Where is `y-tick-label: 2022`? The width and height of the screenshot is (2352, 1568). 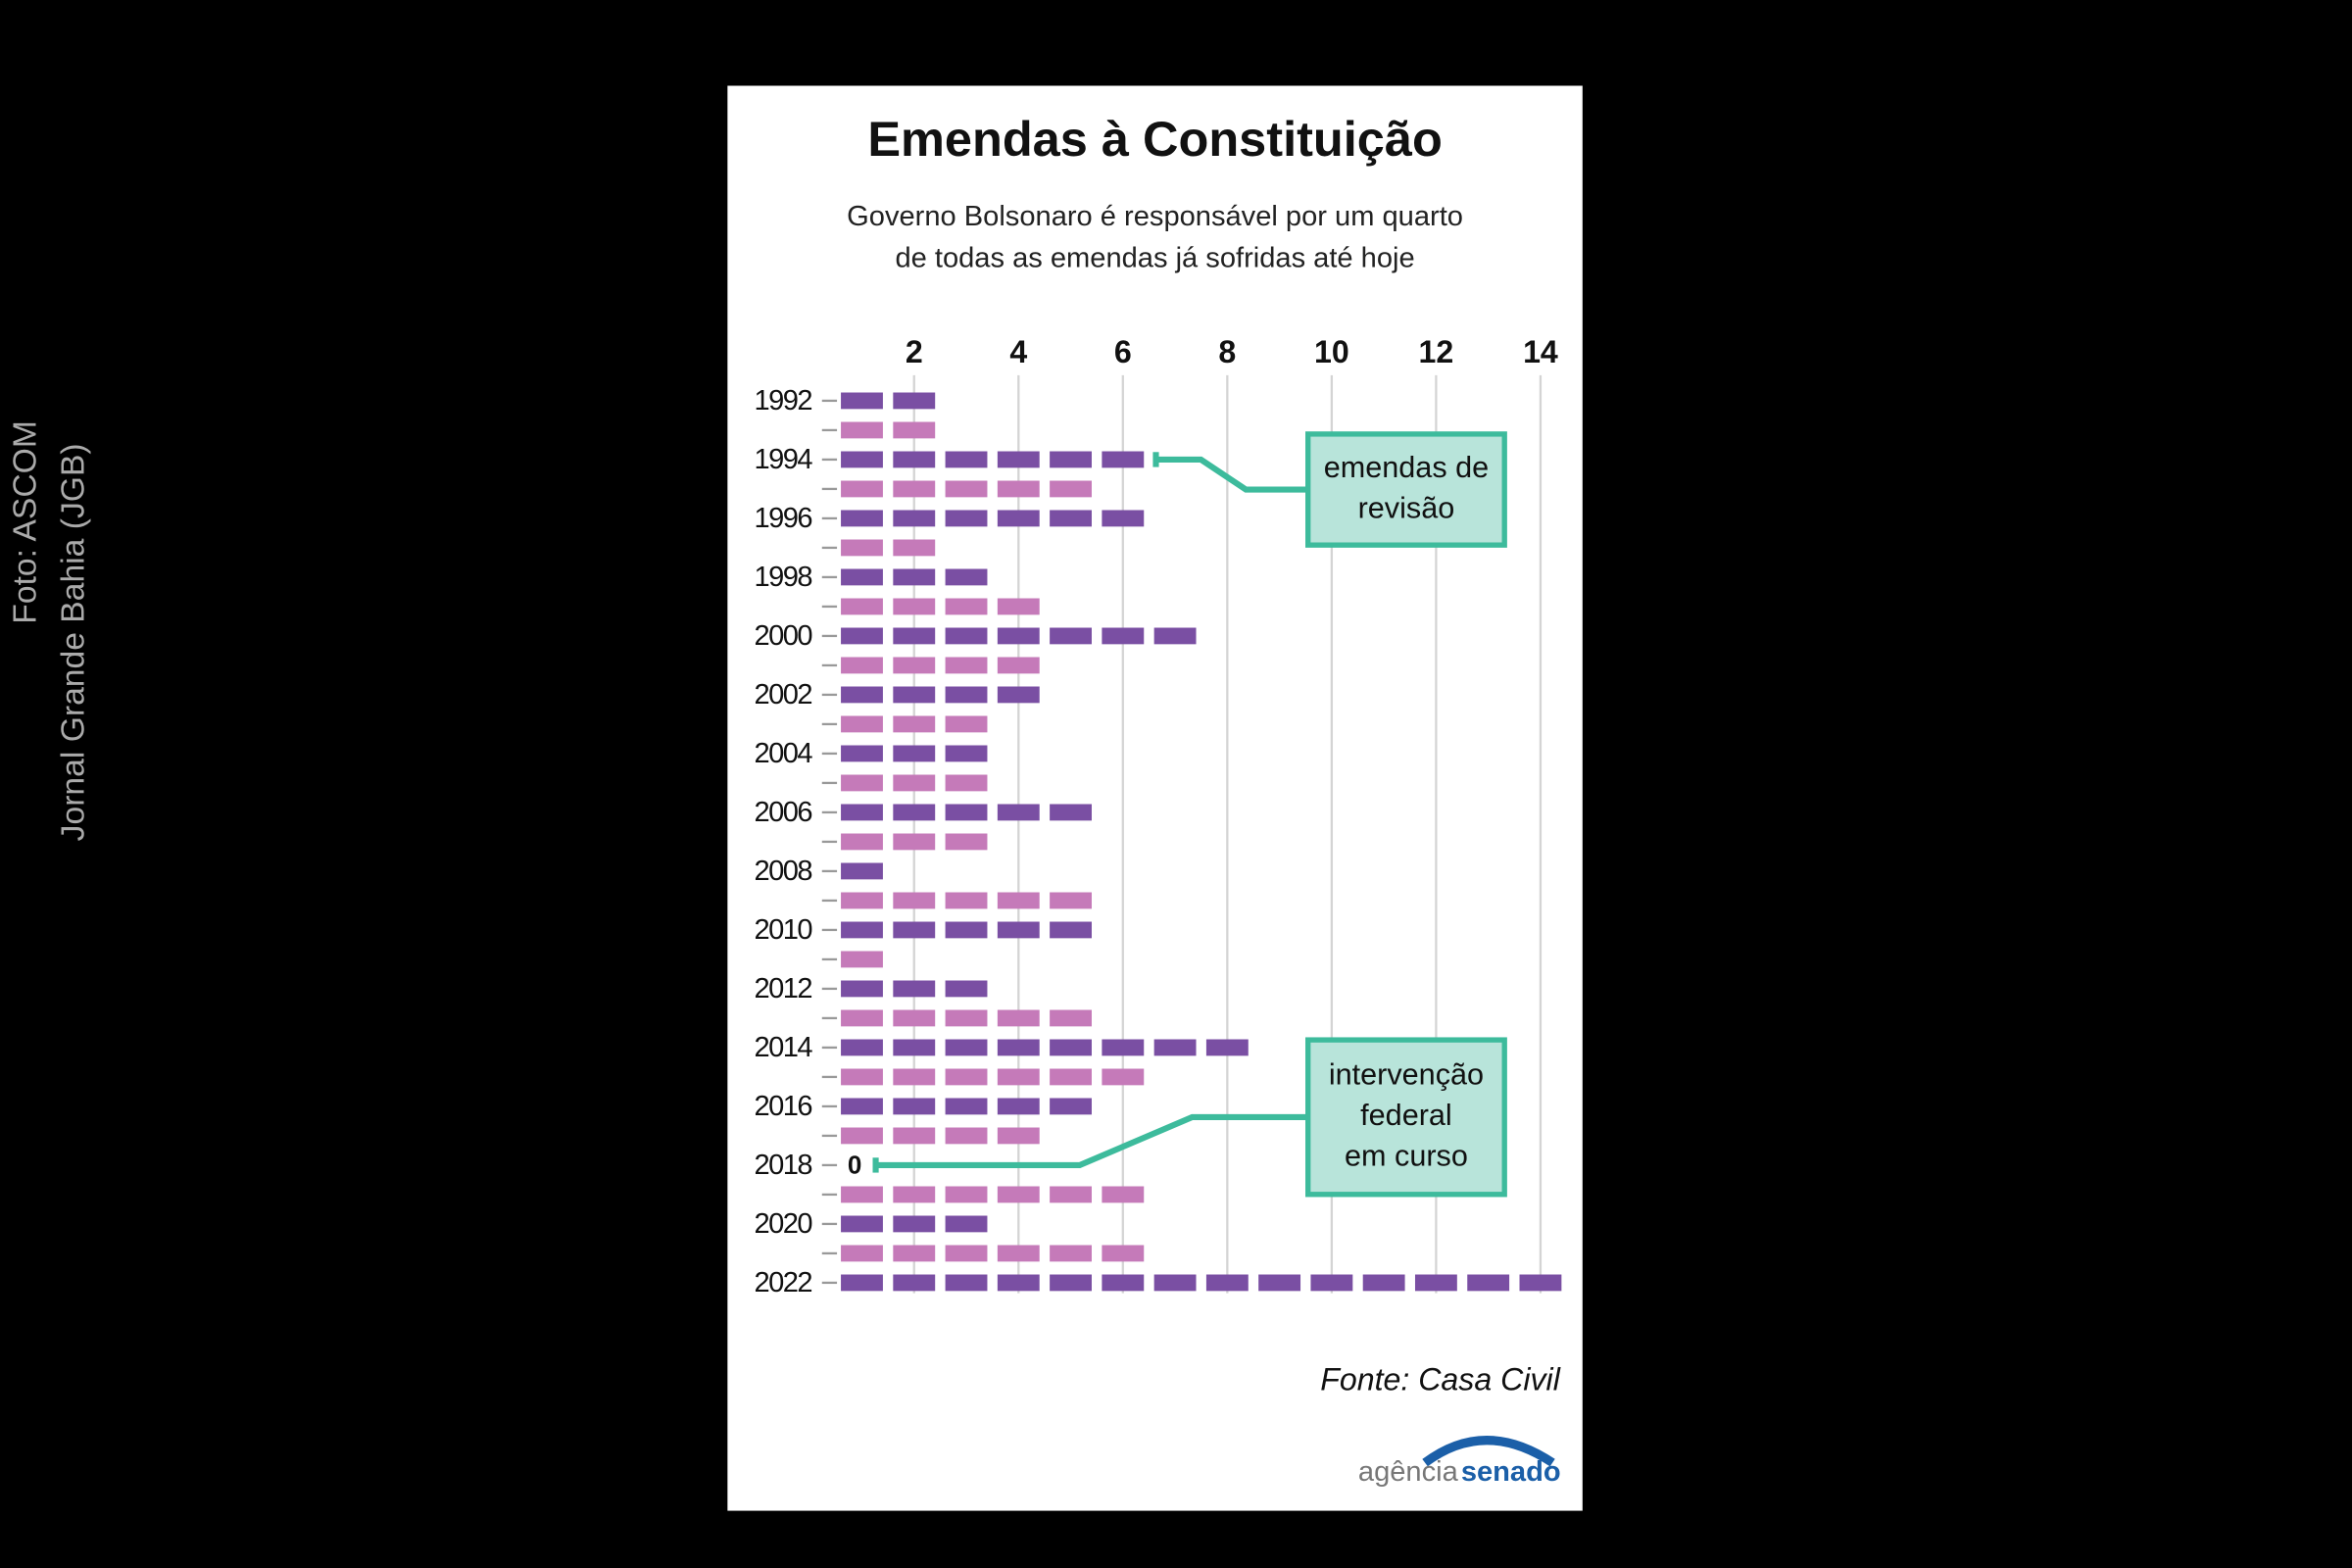 y-tick-label: 2022 is located at coordinates (782, 1282).